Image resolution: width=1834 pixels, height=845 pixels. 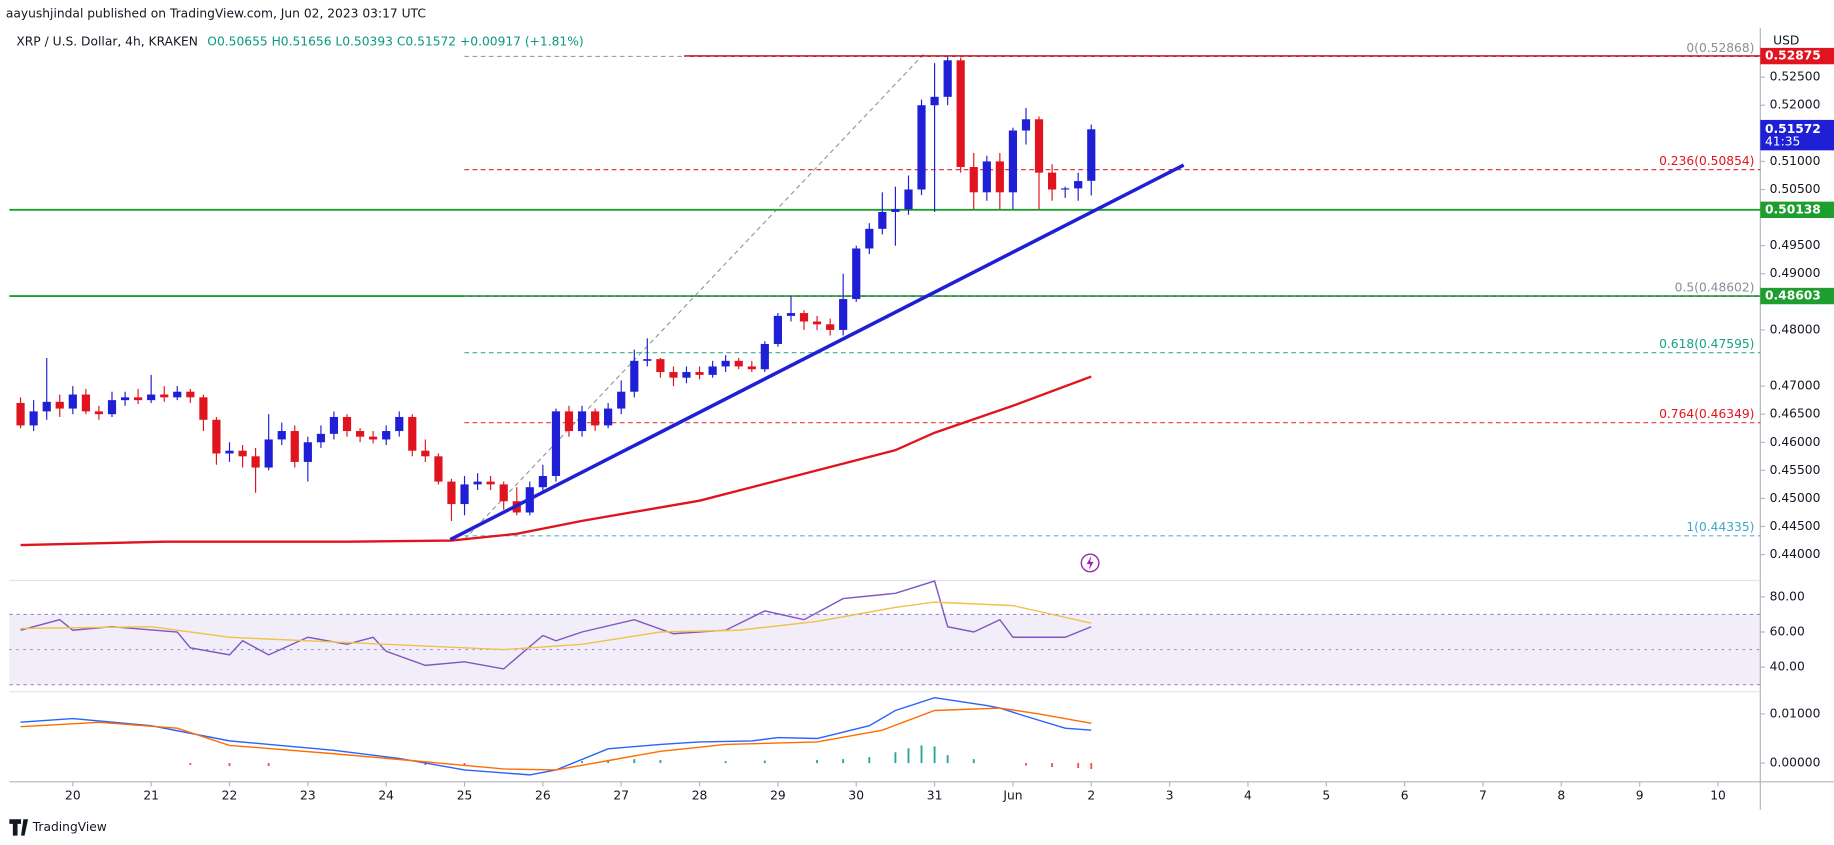 I want to click on x-tick-label: 3, so click(x=1170, y=795).